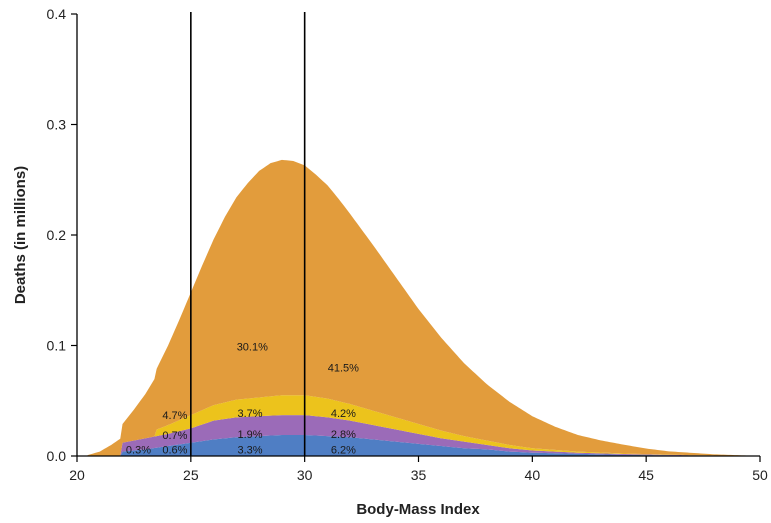 The image size is (771, 523). What do you see at coordinates (249, 450) in the screenshot?
I see `area-percent-label: 3.3%` at bounding box center [249, 450].